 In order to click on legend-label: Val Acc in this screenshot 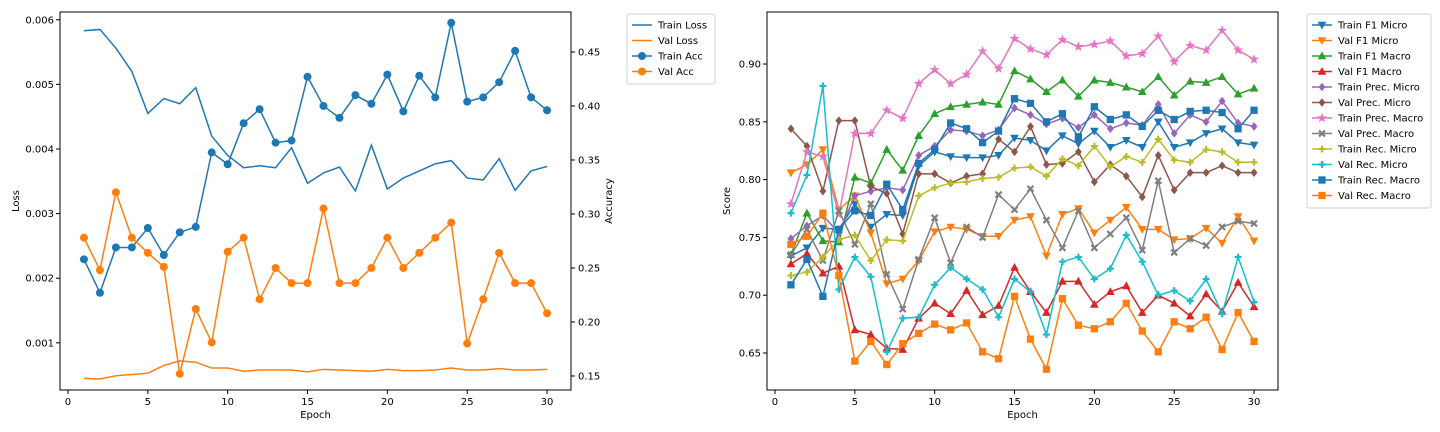, I will do `click(676, 72)`.